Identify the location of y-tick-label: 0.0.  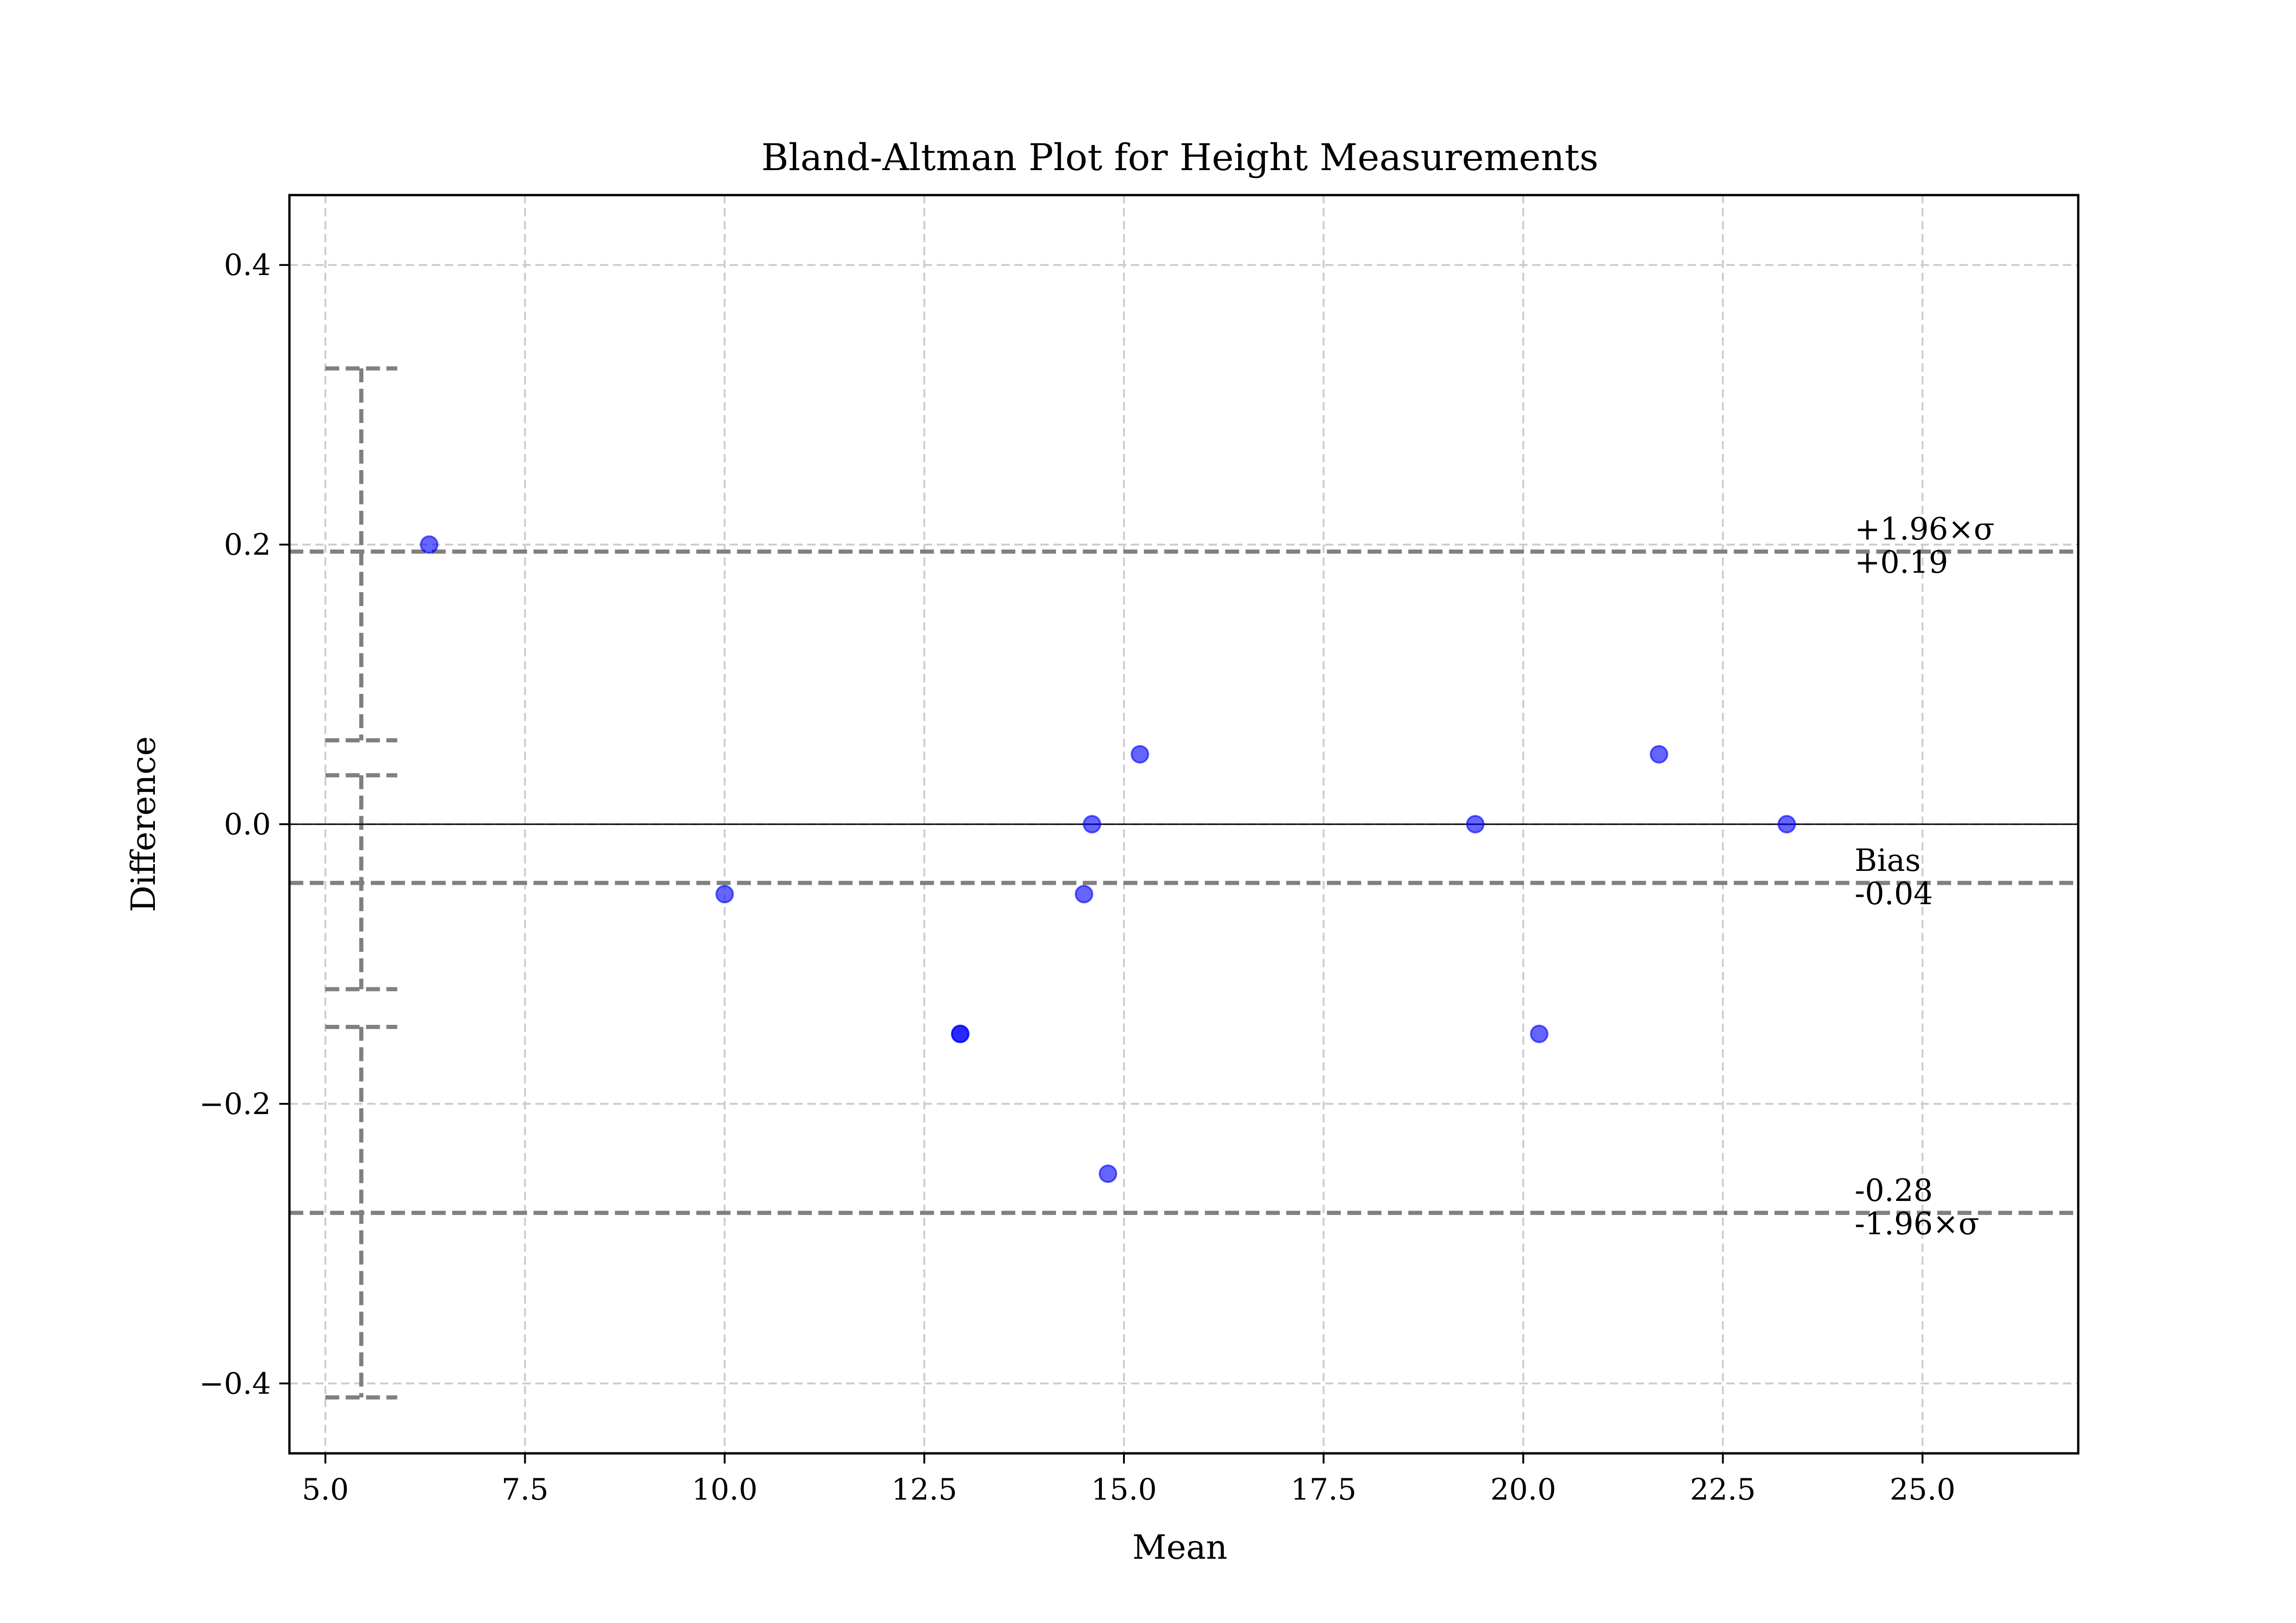
(247, 825).